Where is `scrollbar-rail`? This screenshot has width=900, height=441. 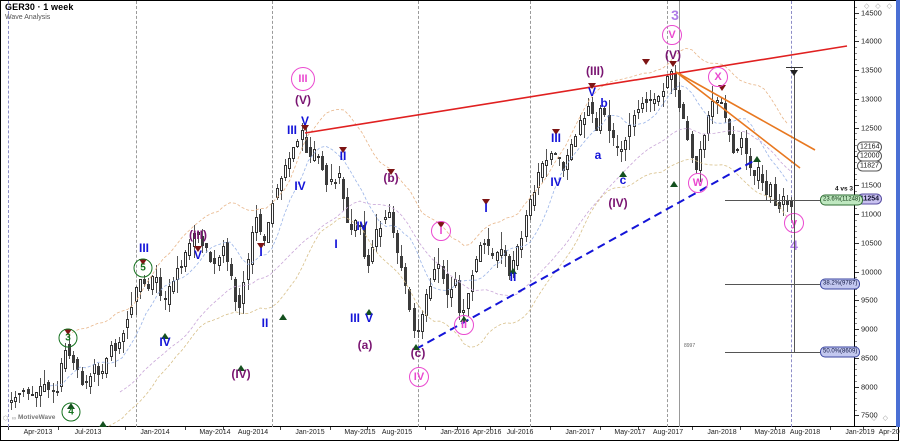 scrollbar-rail is located at coordinates (898, 213).